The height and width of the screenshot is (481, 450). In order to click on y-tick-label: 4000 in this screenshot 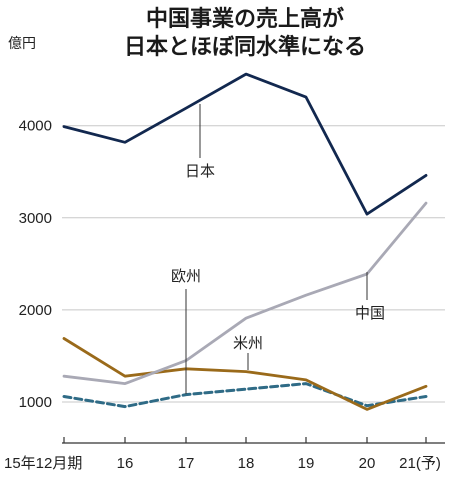, I will do `click(35, 126)`.